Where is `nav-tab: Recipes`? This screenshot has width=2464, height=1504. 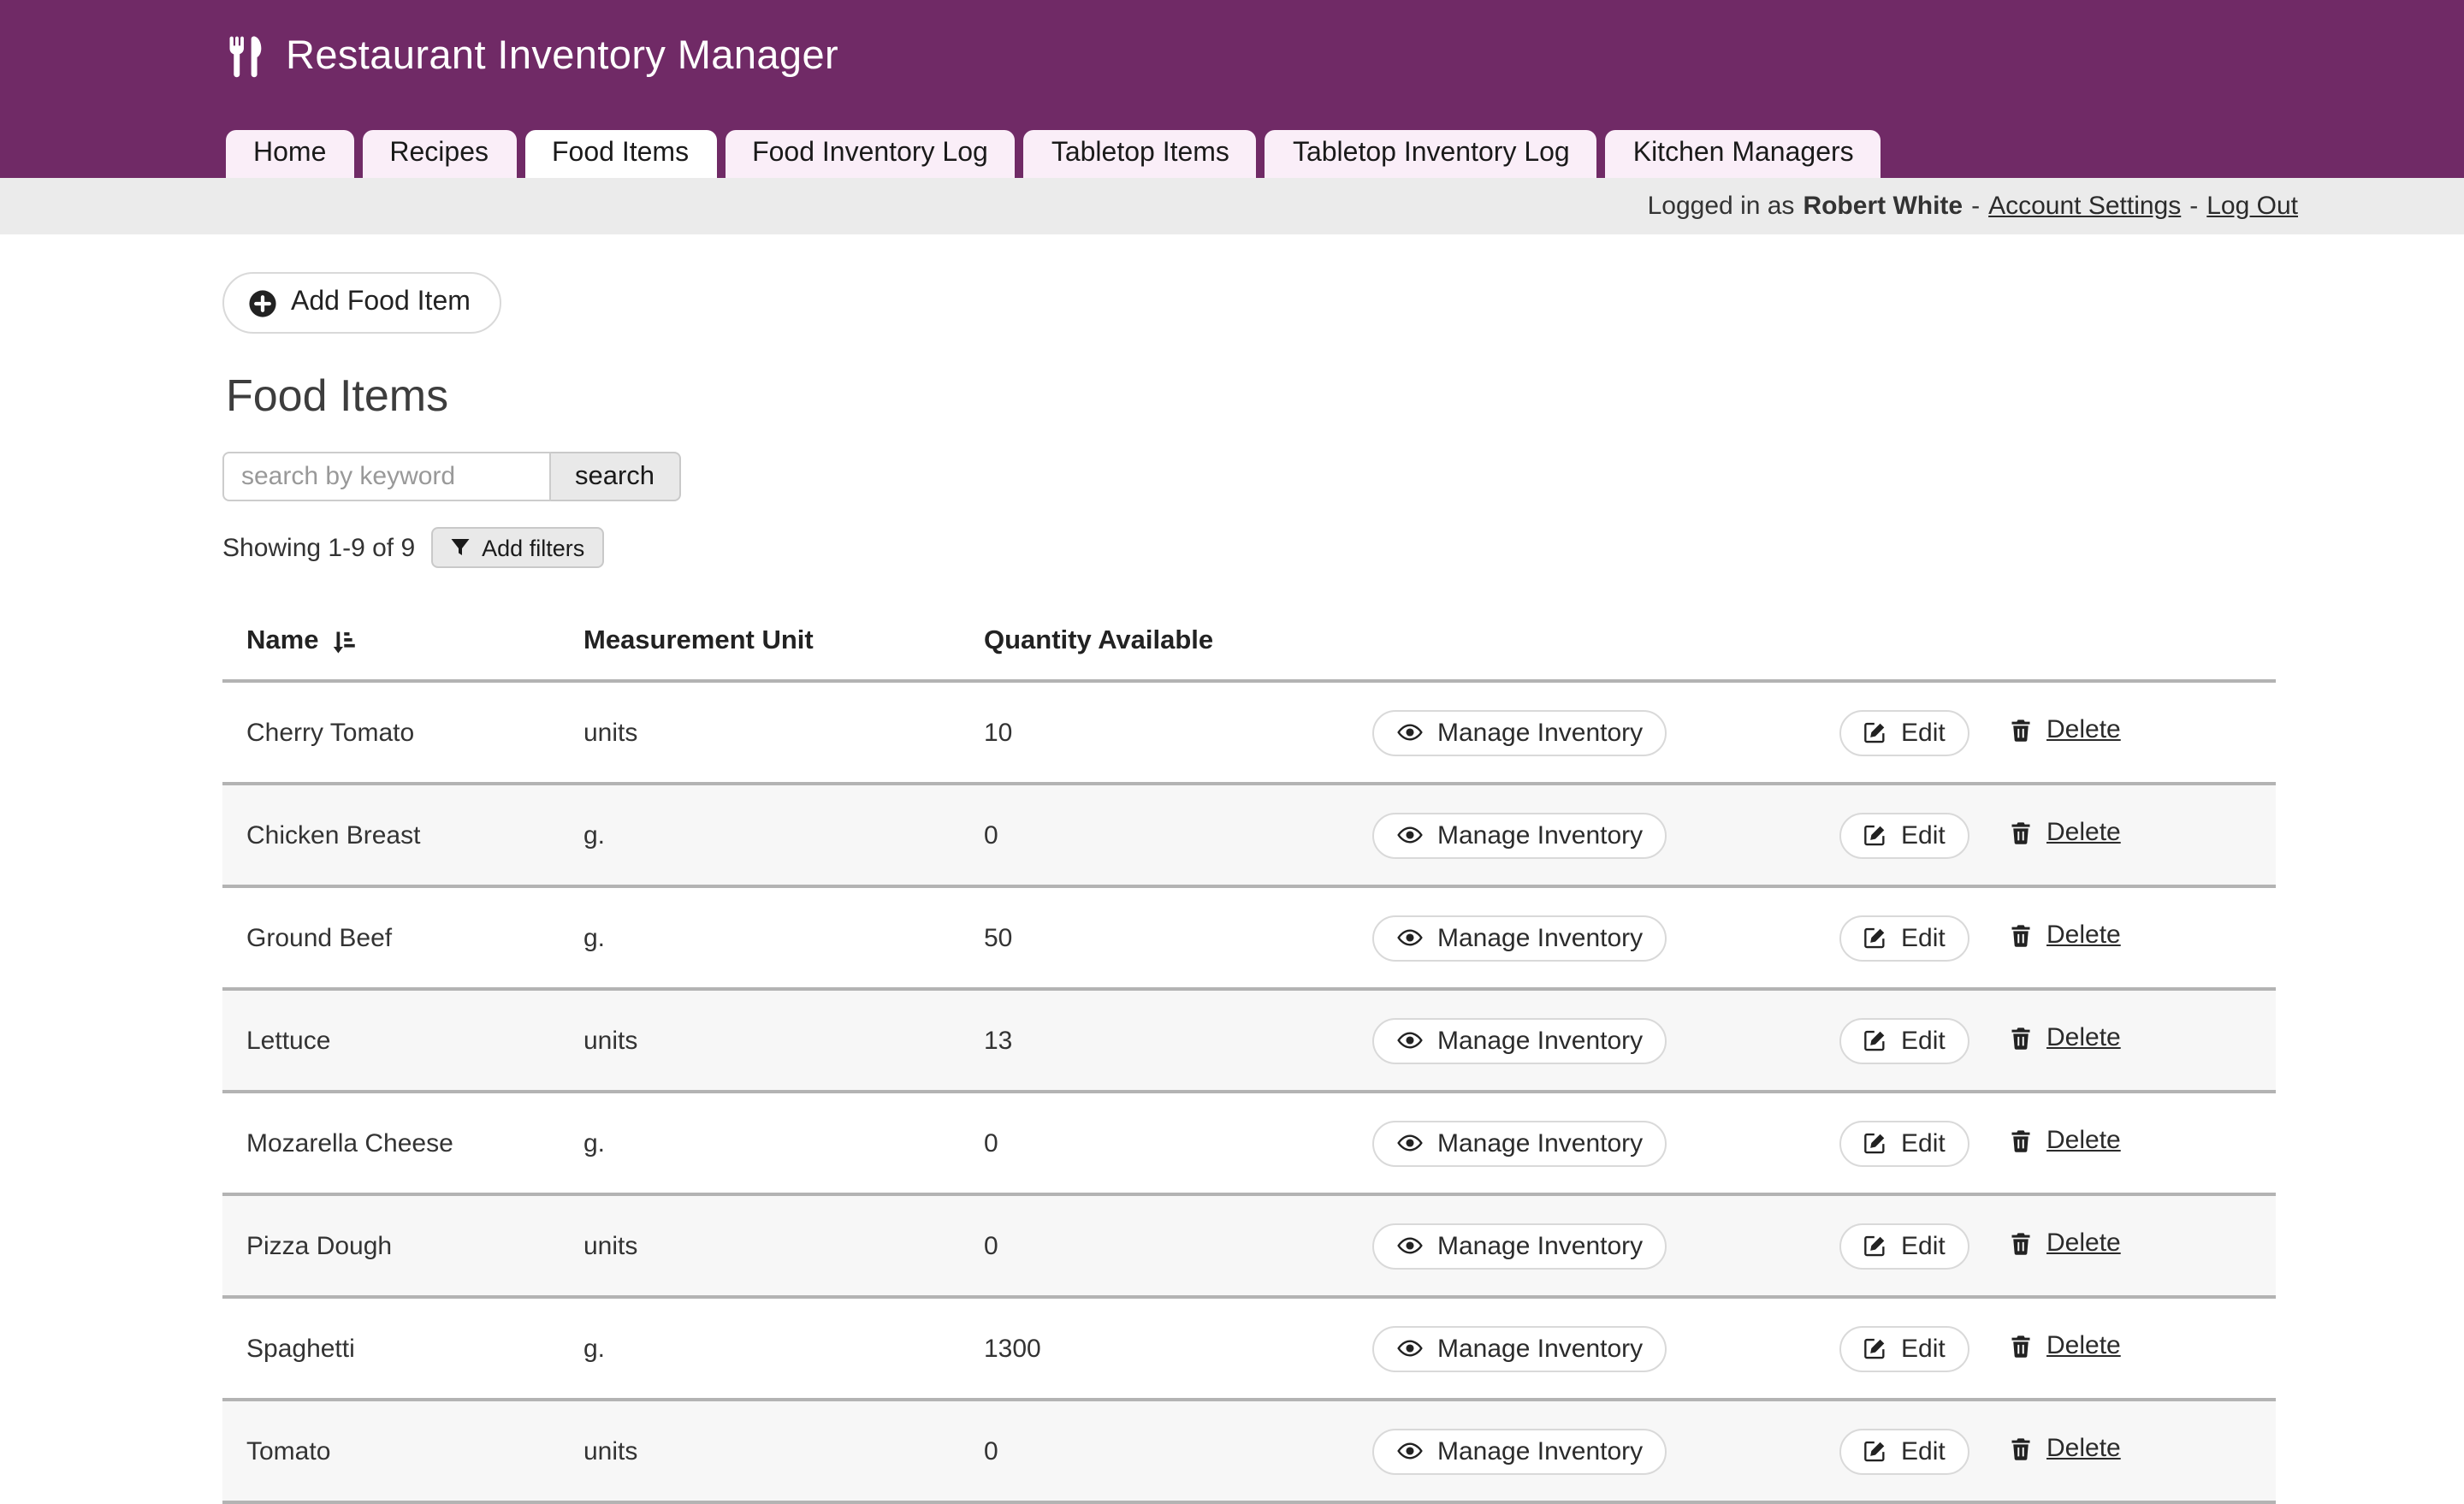
nav-tab: Recipes is located at coordinates (439, 154).